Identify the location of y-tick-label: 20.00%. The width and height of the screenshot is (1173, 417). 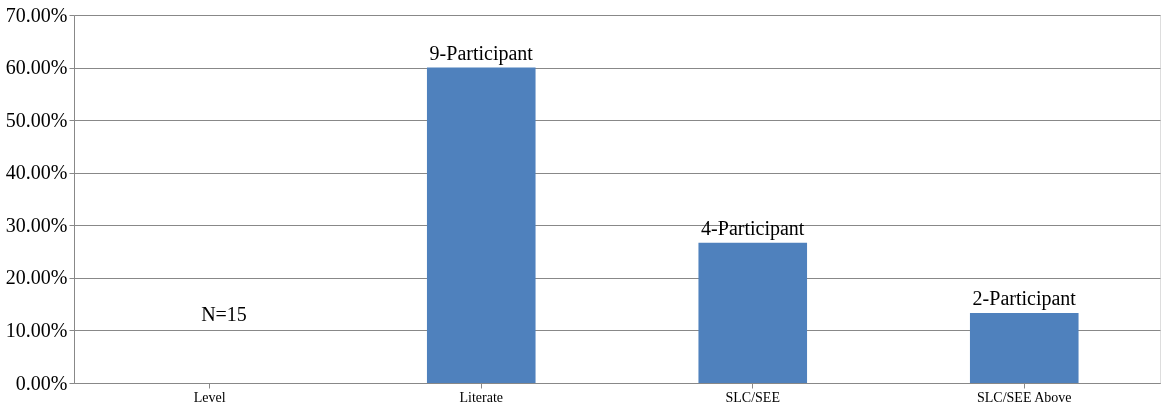
(36, 277).